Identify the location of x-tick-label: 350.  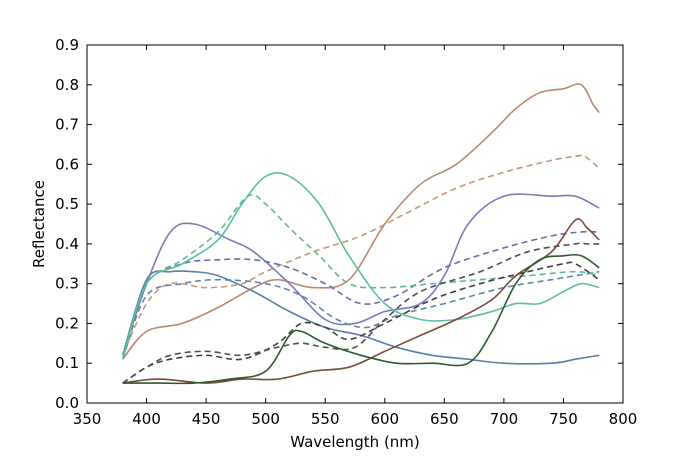
(87, 419).